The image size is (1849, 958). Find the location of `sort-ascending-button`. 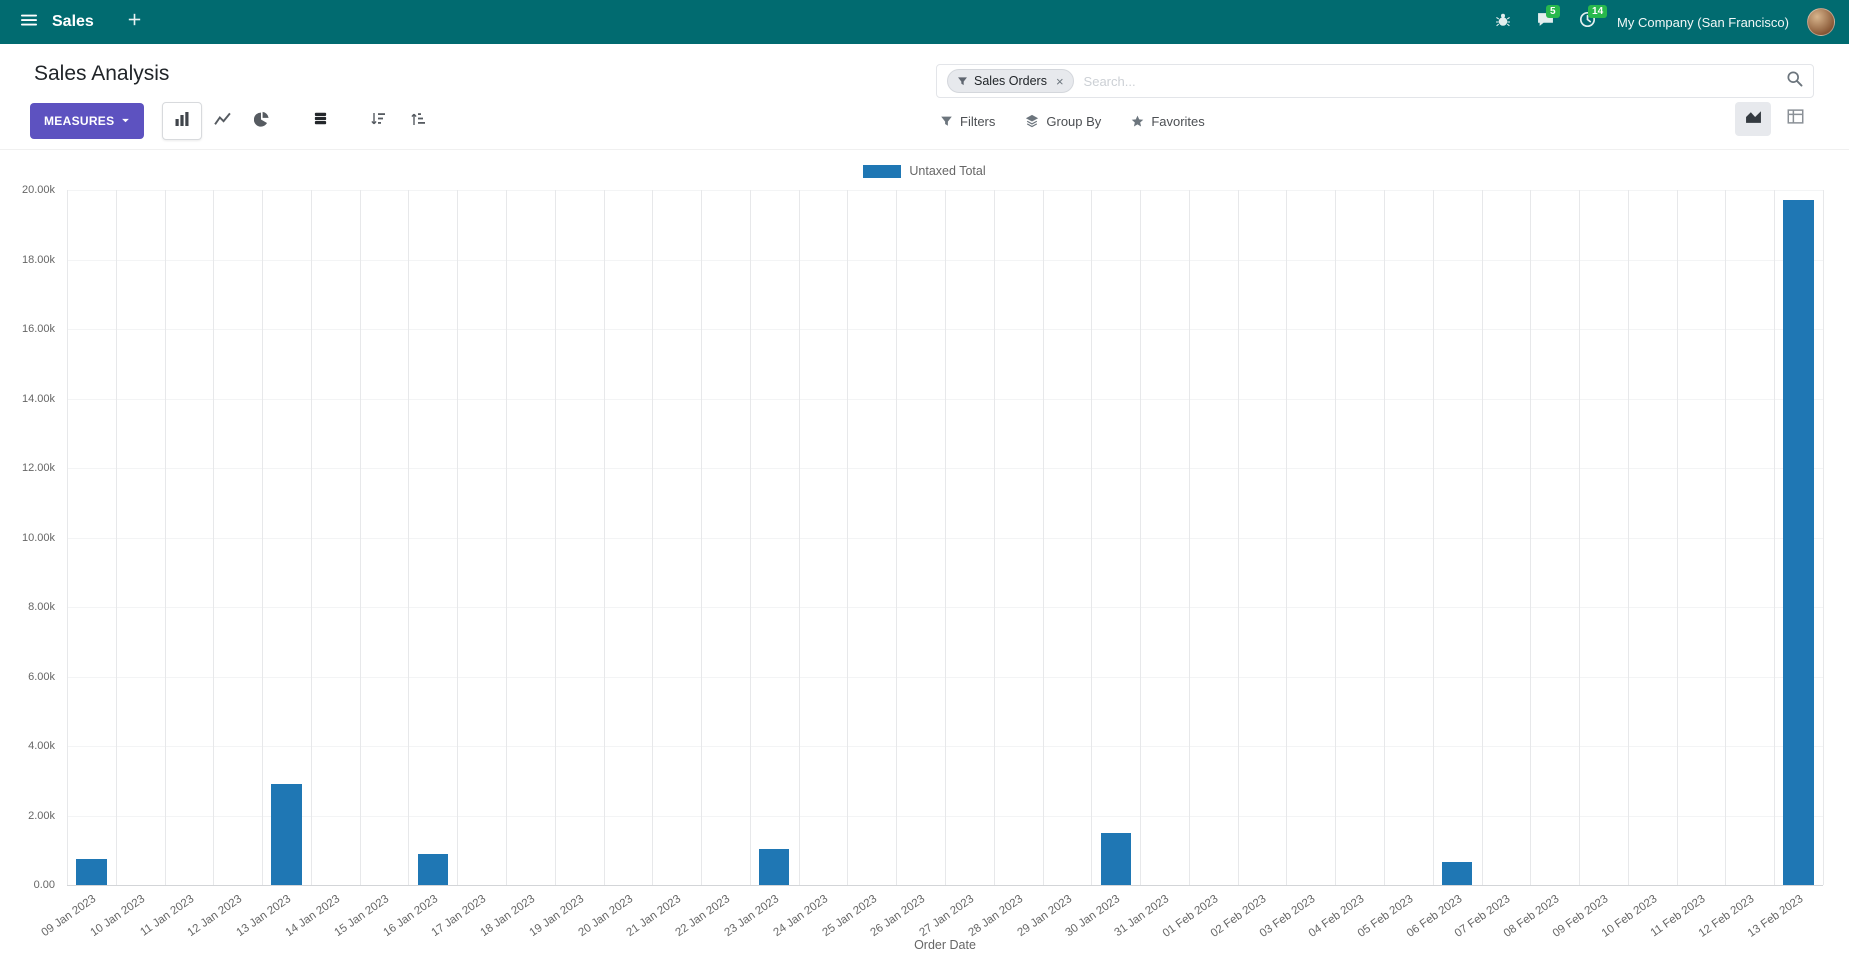

sort-ascending-button is located at coordinates (418, 121).